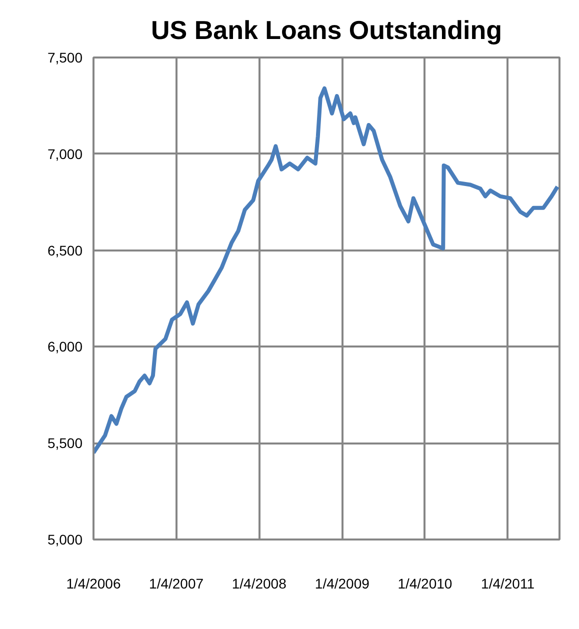 The width and height of the screenshot is (579, 629). What do you see at coordinates (65, 154) in the screenshot?
I see `y-tick-label: 7,000` at bounding box center [65, 154].